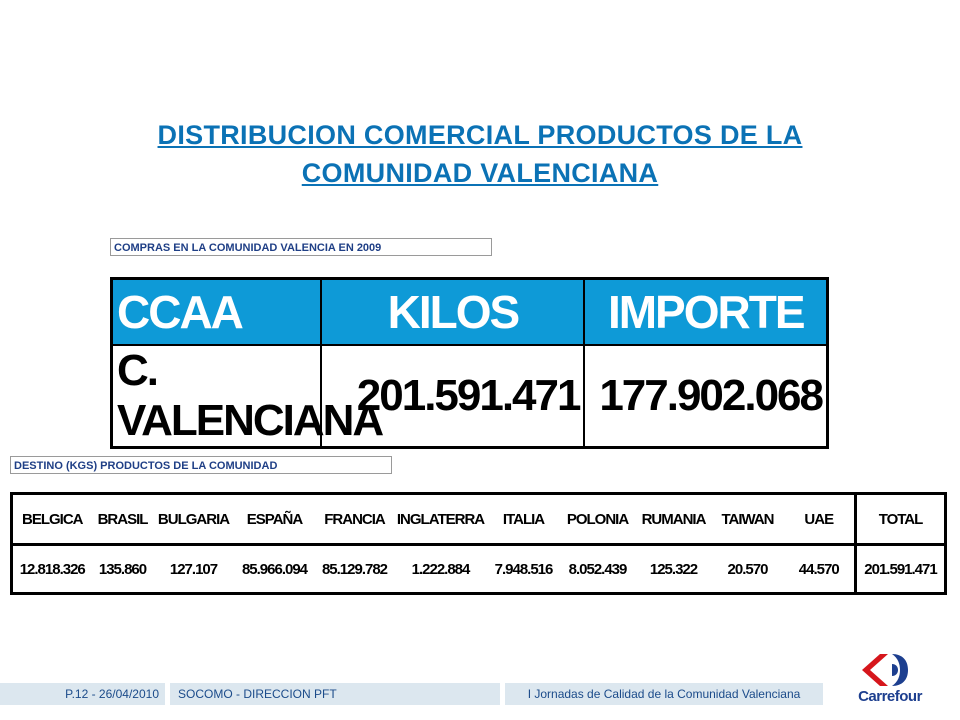  What do you see at coordinates (274, 569) in the screenshot?
I see `value-espana: 85.966.094` at bounding box center [274, 569].